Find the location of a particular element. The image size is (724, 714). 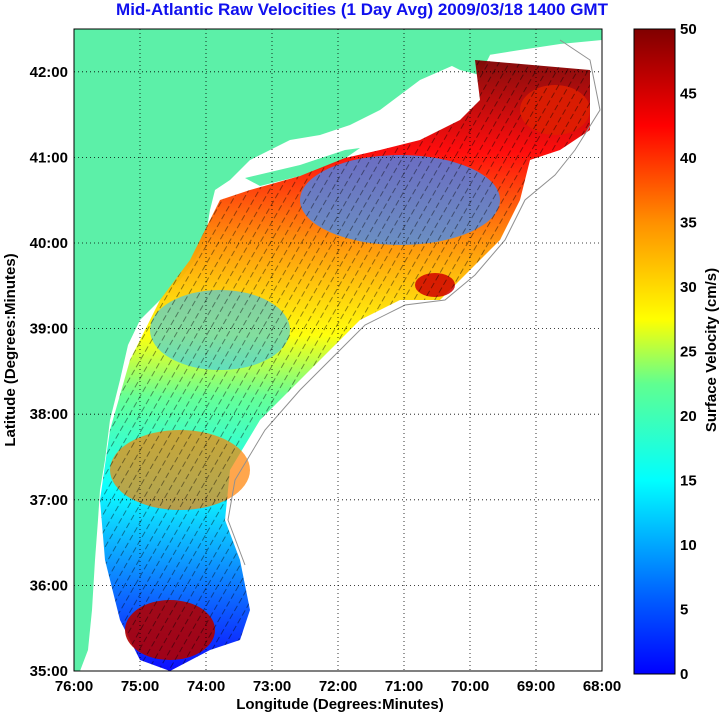

colorbar is located at coordinates (654, 351).